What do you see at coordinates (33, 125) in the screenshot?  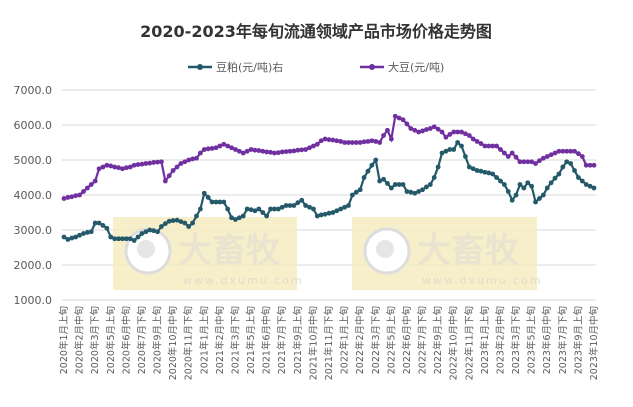 I see `y-tick-label: 6000.0` at bounding box center [33, 125].